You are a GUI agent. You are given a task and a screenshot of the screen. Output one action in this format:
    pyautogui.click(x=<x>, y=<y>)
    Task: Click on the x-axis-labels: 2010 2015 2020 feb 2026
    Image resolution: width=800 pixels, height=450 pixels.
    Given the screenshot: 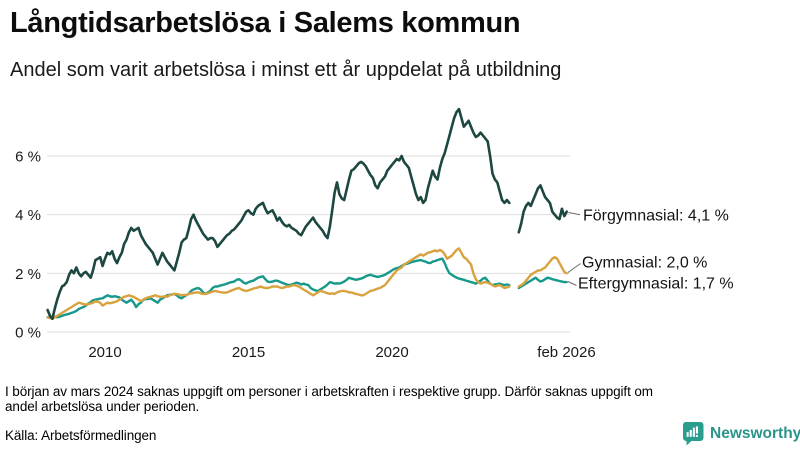 What is the action you would take?
    pyautogui.click(x=341, y=352)
    